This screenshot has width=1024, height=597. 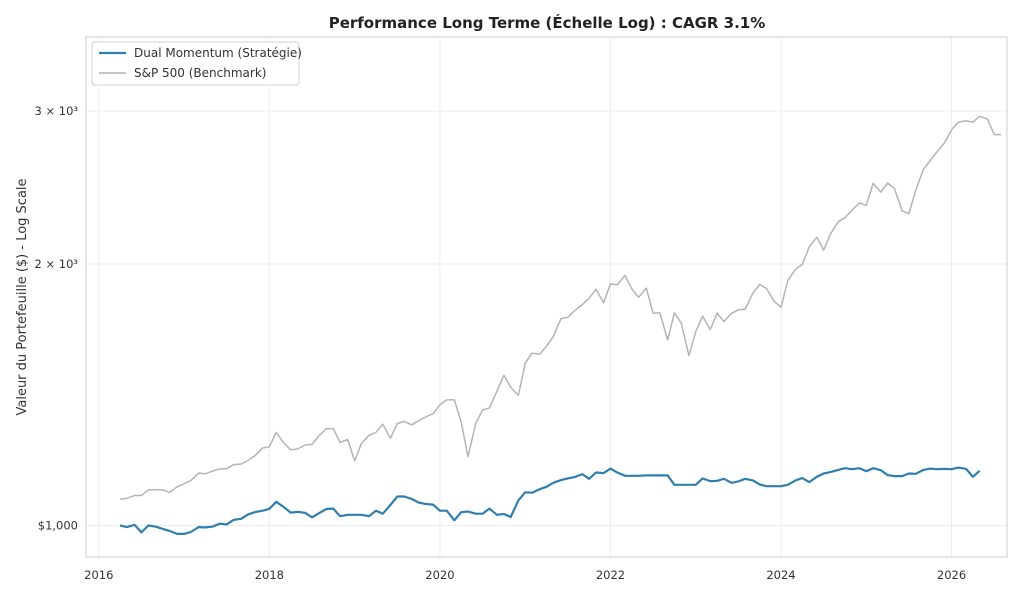 What do you see at coordinates (56, 111) in the screenshot?
I see `y-tick-label: 3 × 10³` at bounding box center [56, 111].